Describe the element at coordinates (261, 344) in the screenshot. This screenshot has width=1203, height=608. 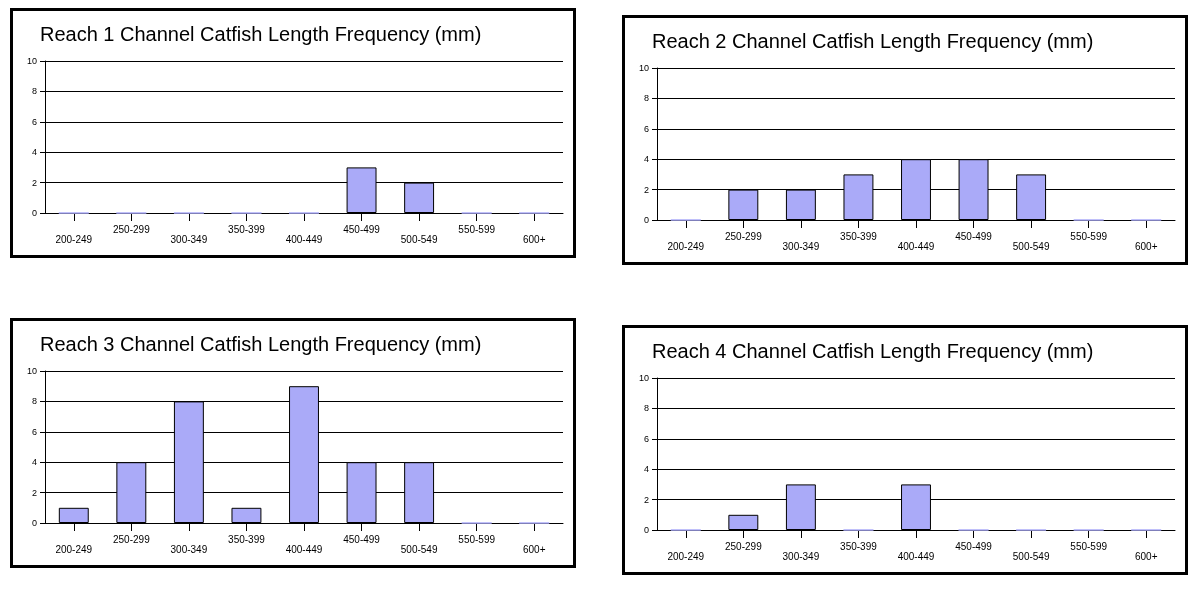
I see `chart-title: Reach 3 Channel Catfish Length Frequency (mm)` at that location.